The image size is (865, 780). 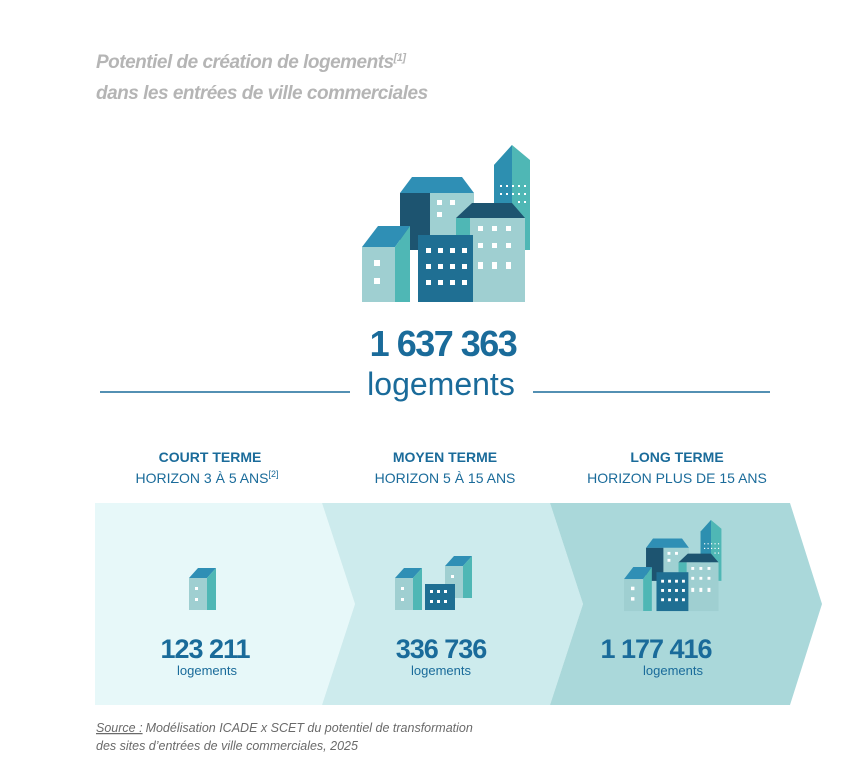 What do you see at coordinates (274, 474) in the screenshot?
I see `footnote-ref: [2]` at bounding box center [274, 474].